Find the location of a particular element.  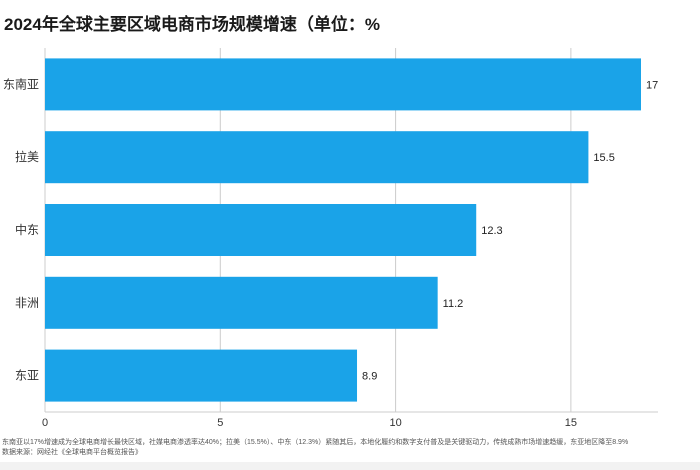

value-label: 17 is located at coordinates (652, 85).